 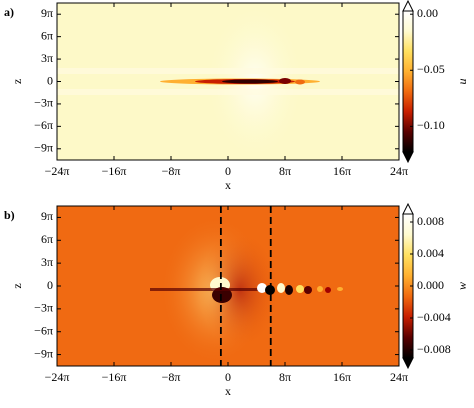 I want to click on colorbar-tick-label: −0.008, so click(x=434, y=349).